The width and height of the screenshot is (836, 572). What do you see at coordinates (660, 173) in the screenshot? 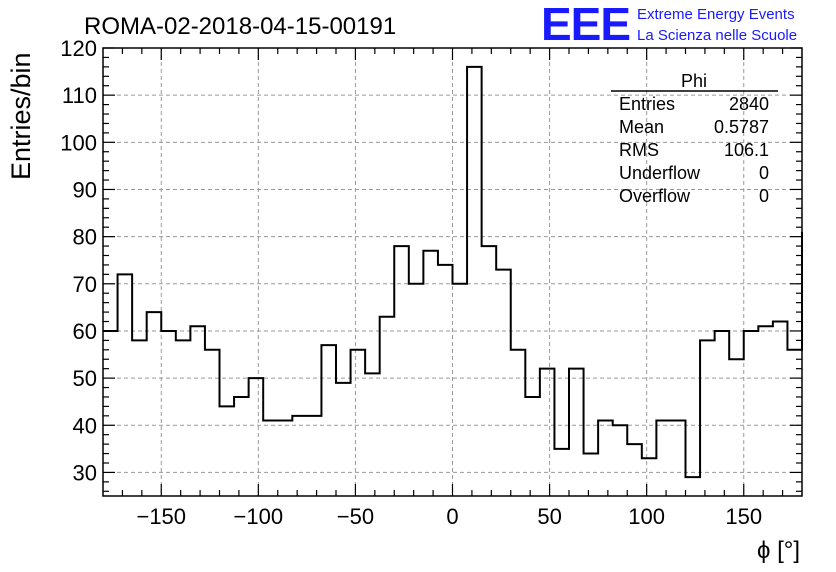
I see `stat-label: Underflow` at bounding box center [660, 173].